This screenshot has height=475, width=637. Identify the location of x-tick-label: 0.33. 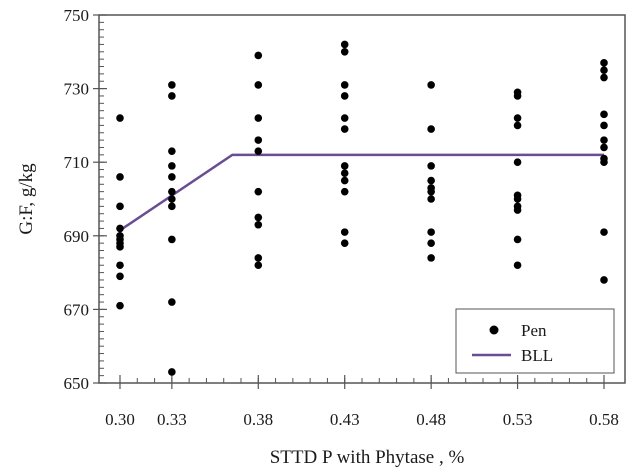
(172, 419).